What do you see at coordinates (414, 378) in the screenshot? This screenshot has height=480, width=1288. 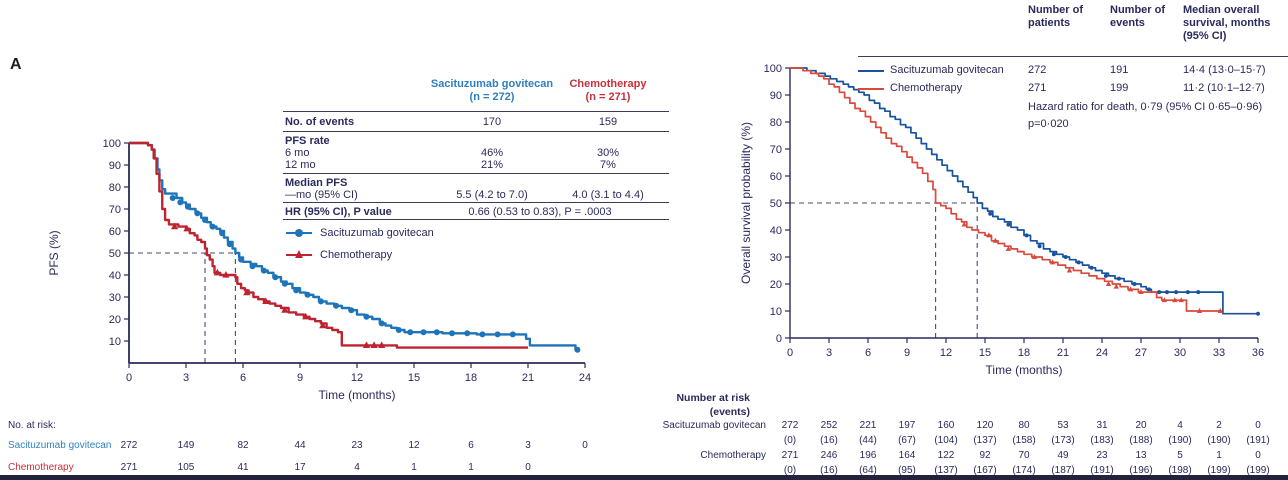 I see `x-tick-label: 15` at bounding box center [414, 378].